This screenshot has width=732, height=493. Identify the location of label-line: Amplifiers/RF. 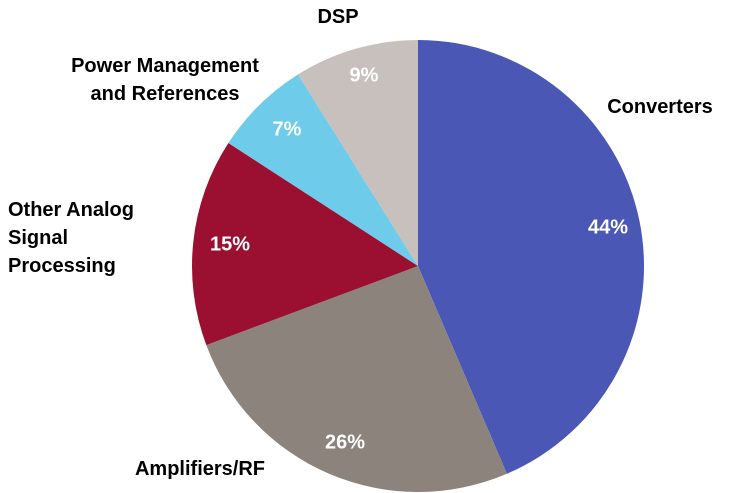
(200, 469).